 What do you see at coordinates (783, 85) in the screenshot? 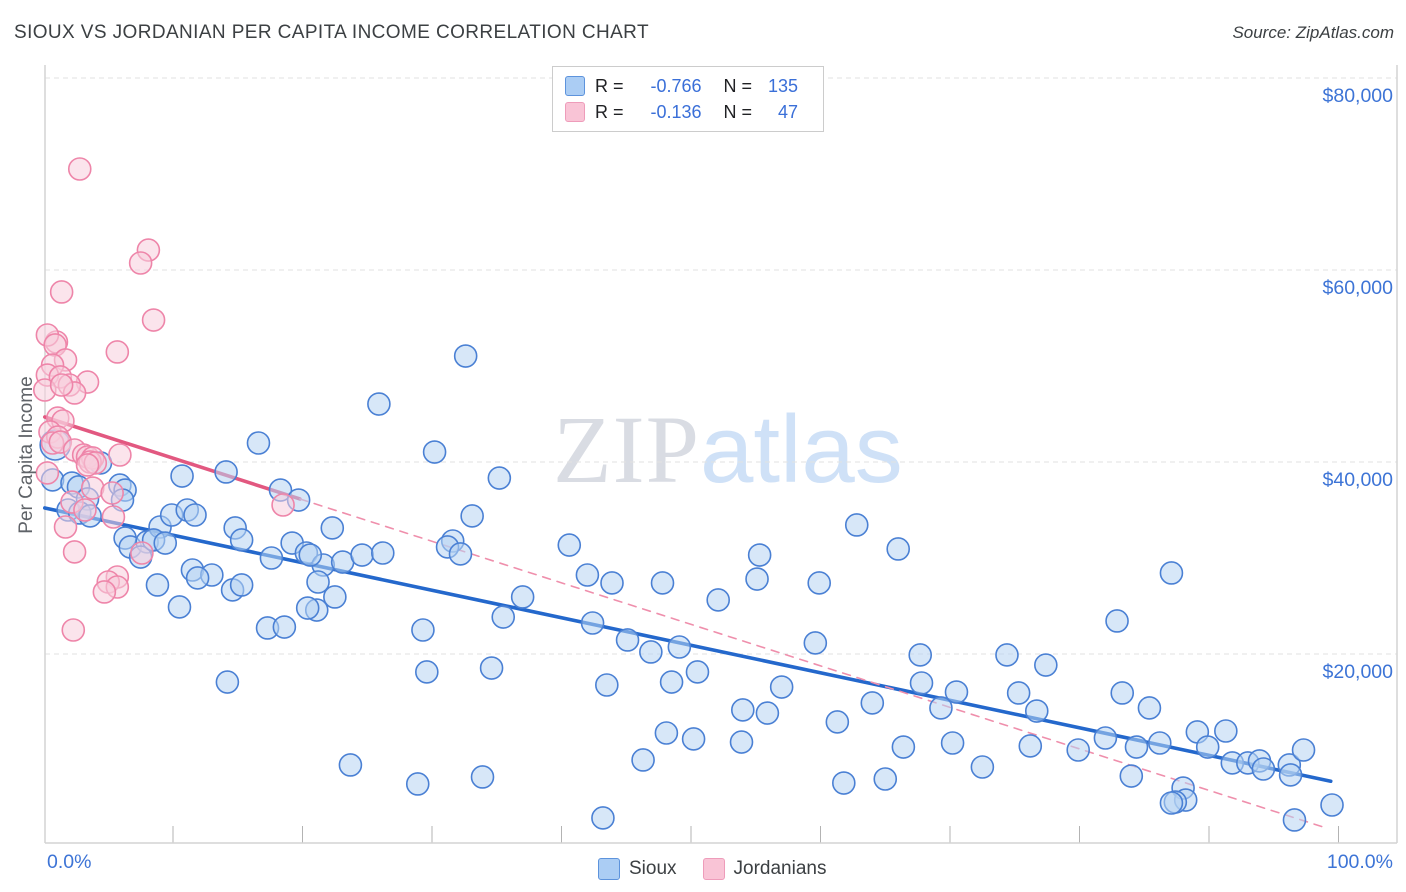
I see `n-value-sioux: 135` at bounding box center [783, 85].